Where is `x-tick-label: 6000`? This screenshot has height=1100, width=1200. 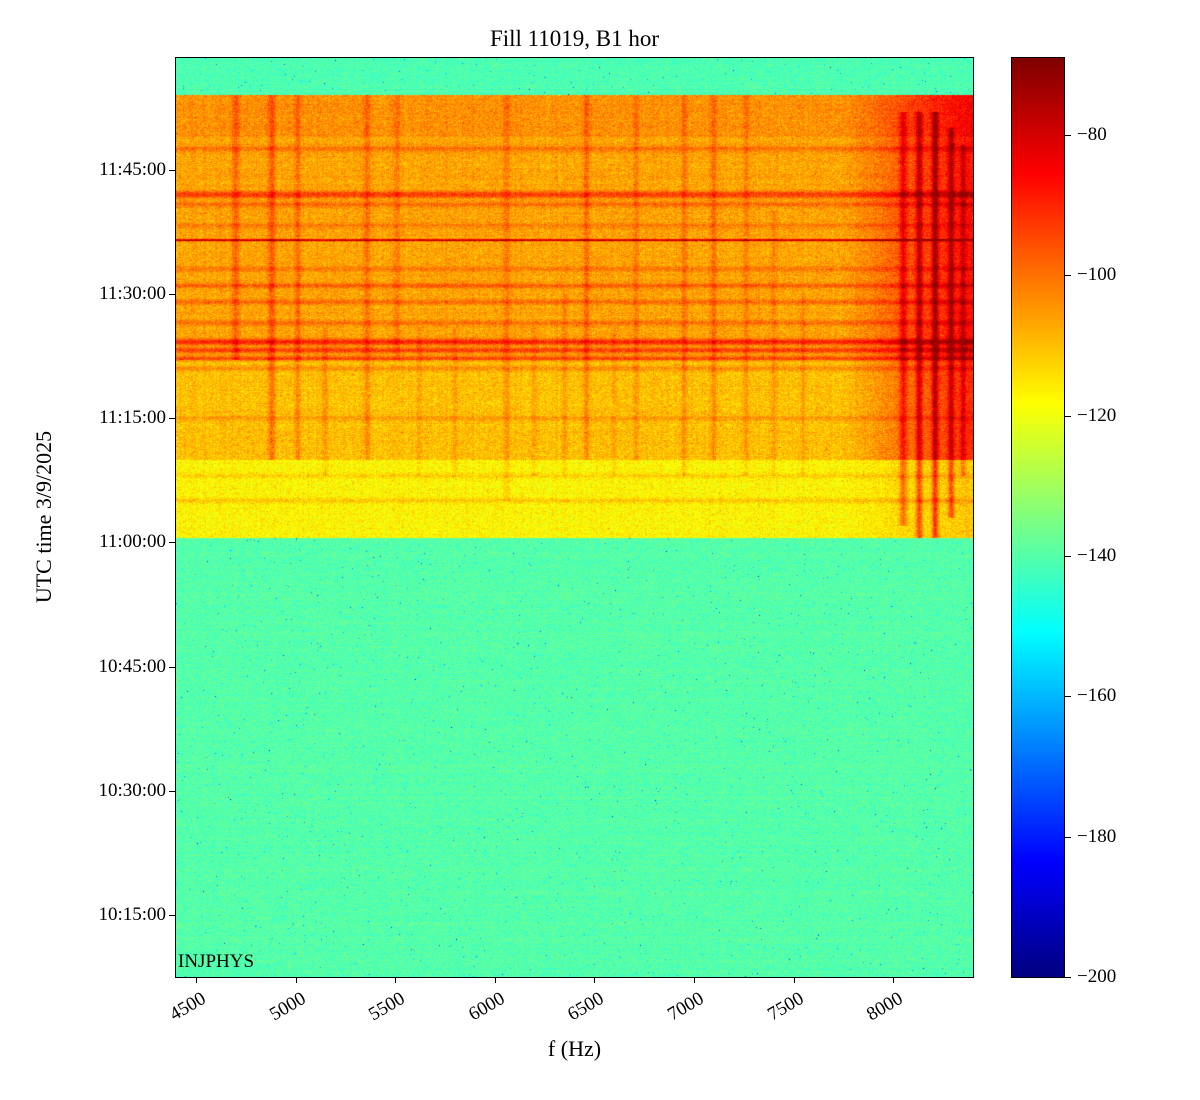
x-tick-label: 6000 is located at coordinates (487, 1007).